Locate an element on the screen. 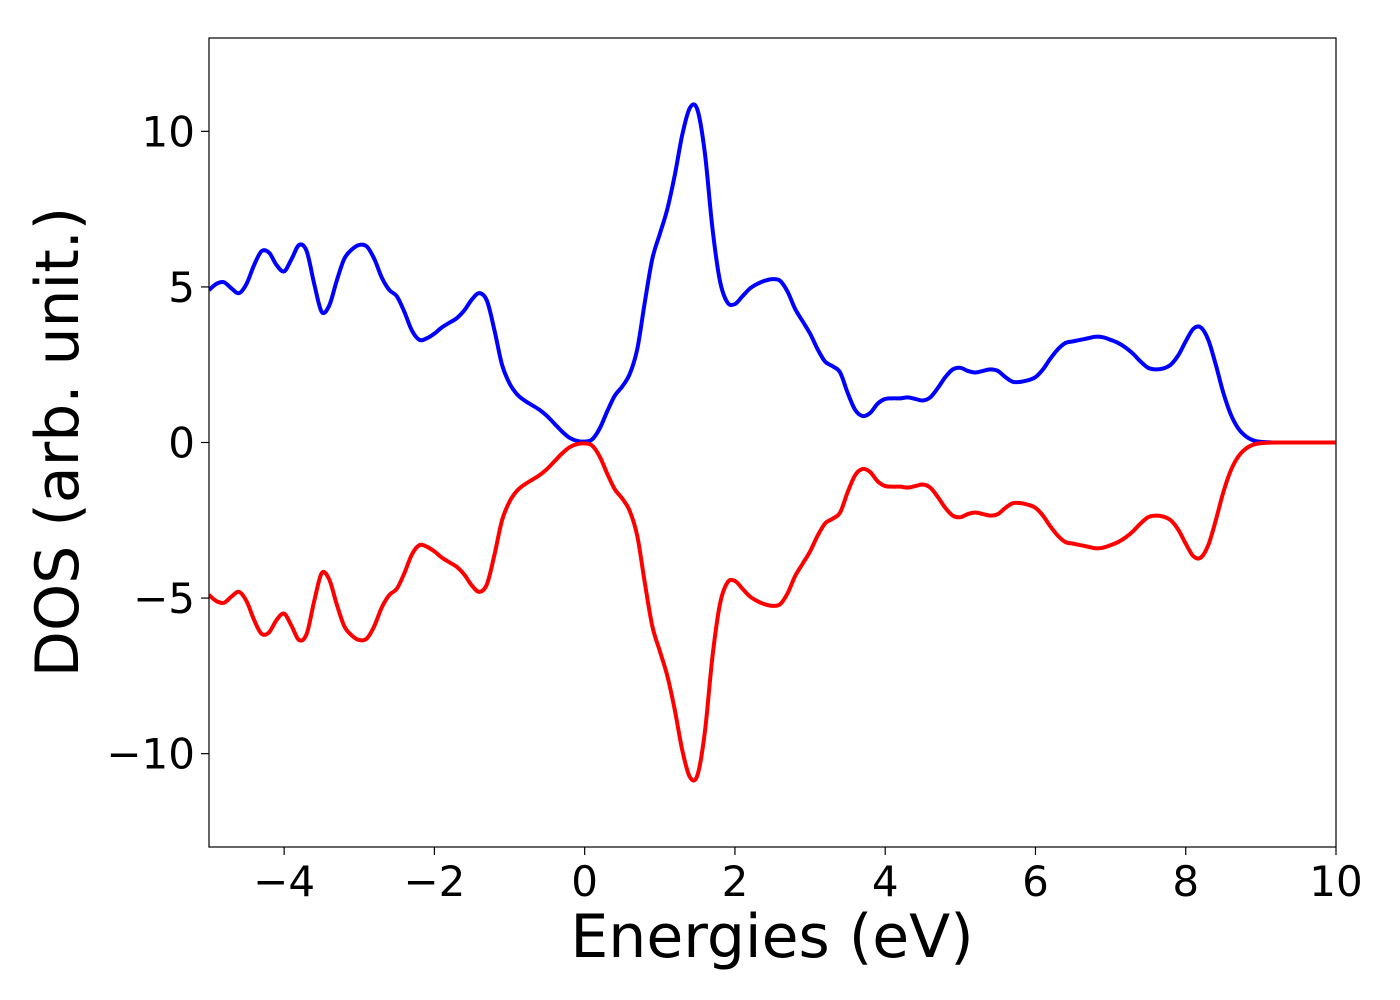 The height and width of the screenshot is (1000, 1400). x-axis-label: Energies (eV) is located at coordinates (771, 937).